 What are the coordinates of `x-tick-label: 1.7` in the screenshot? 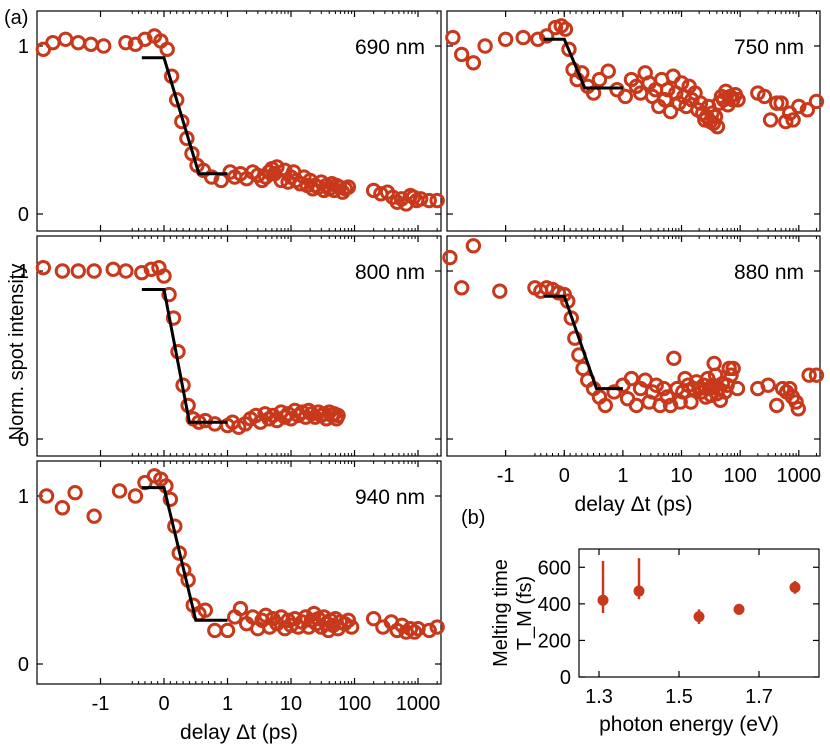 It's located at (759, 697).